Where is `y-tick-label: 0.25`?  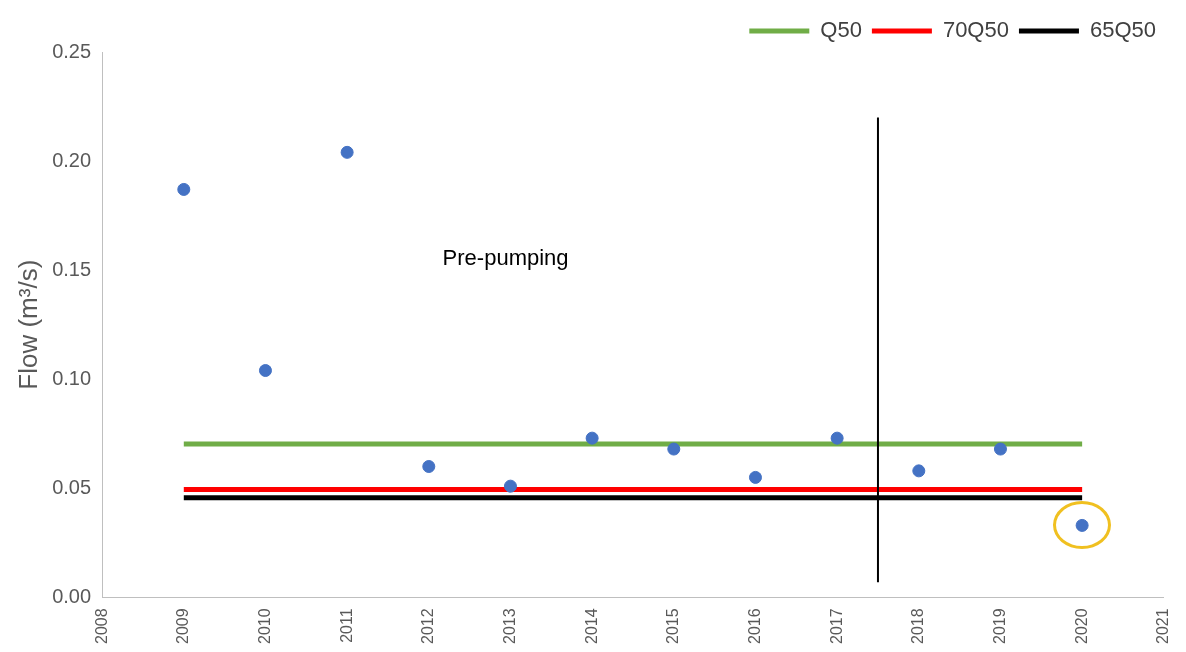
y-tick-label: 0.25 is located at coordinates (72, 50).